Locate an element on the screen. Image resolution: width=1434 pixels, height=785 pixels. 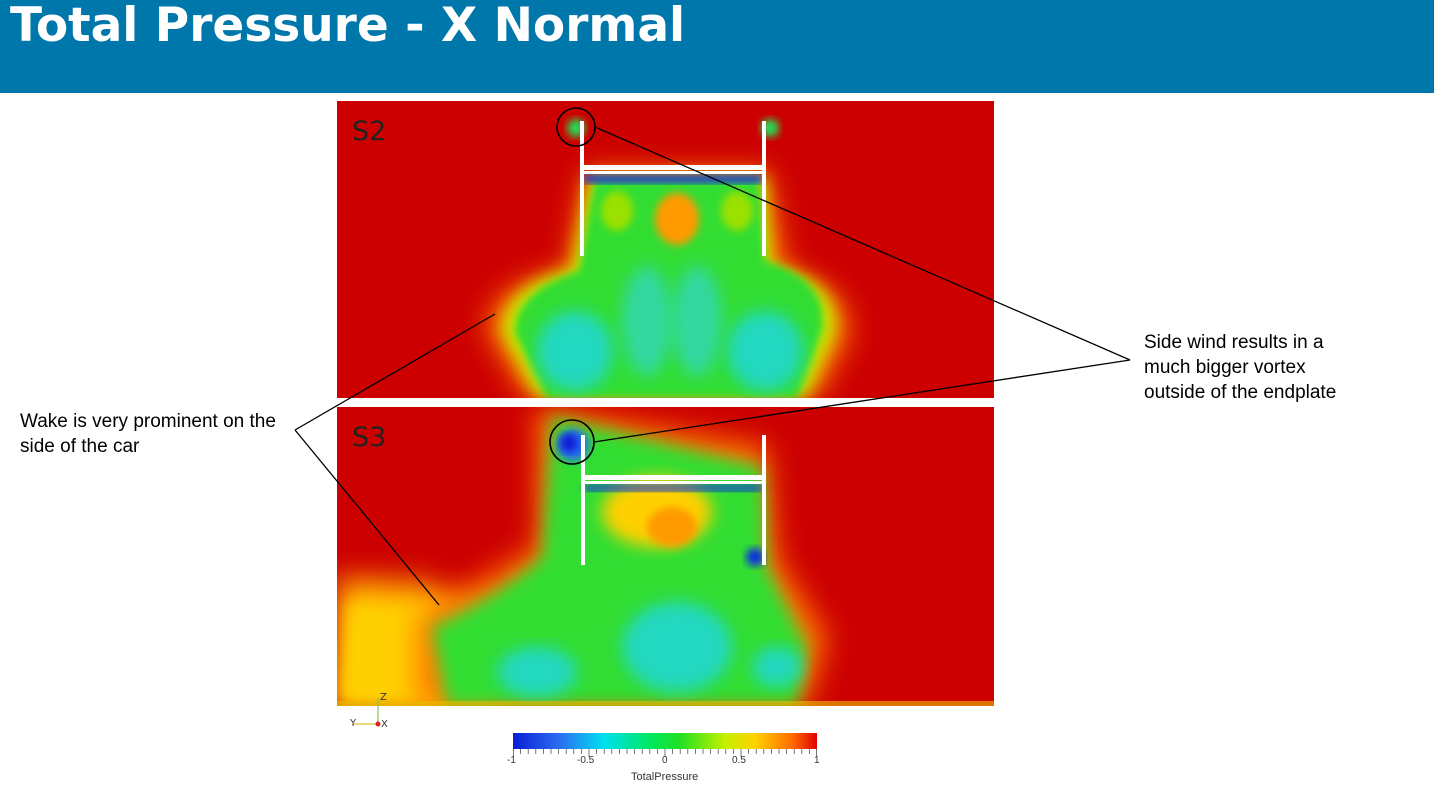
axis-z-label: Z is located at coordinates (383, 697).